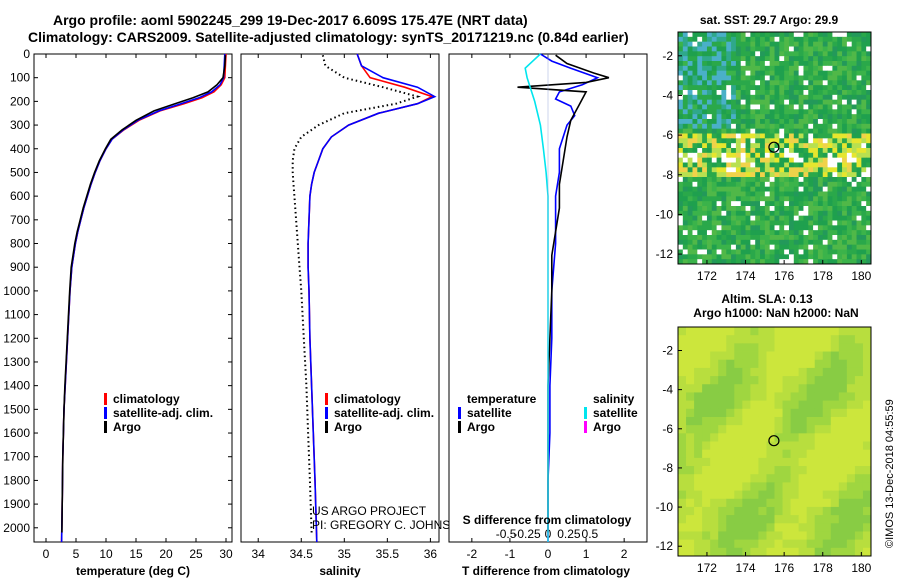  I want to click on difference-profile-lines, so click(563, 297).